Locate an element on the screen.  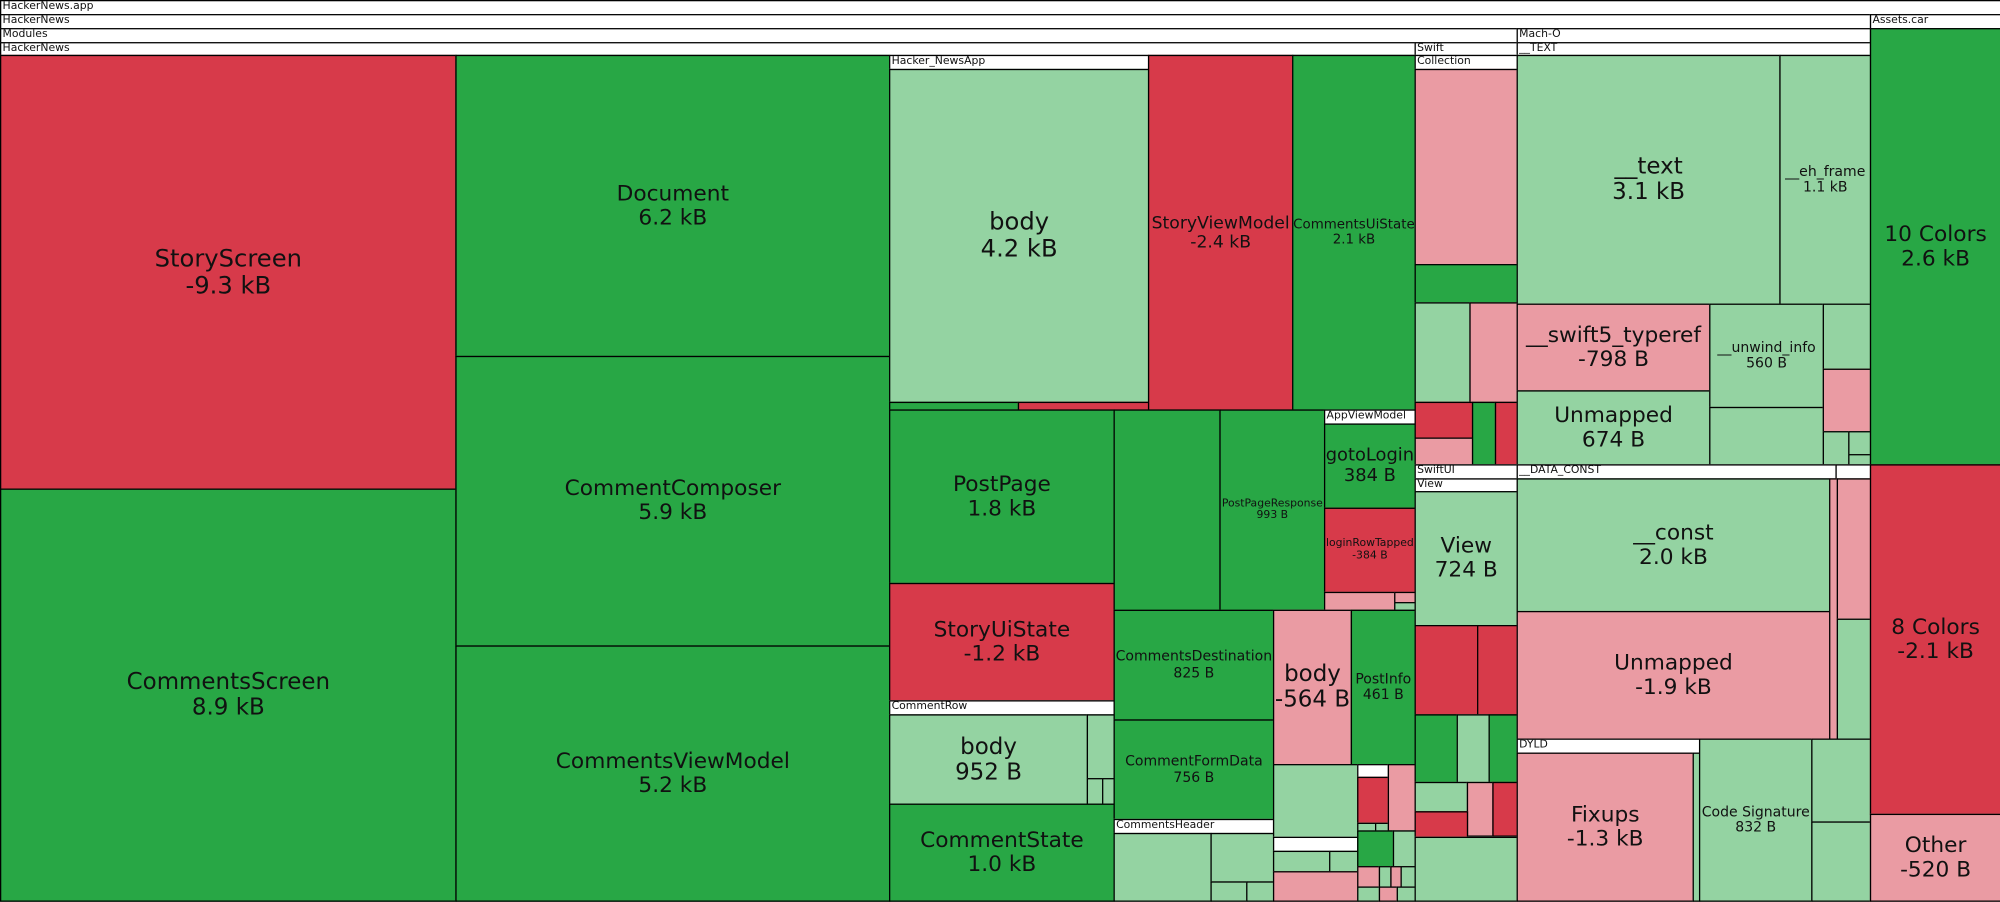
treemap-node-const: __const 2.0 kB is located at coordinates (1673, 545).